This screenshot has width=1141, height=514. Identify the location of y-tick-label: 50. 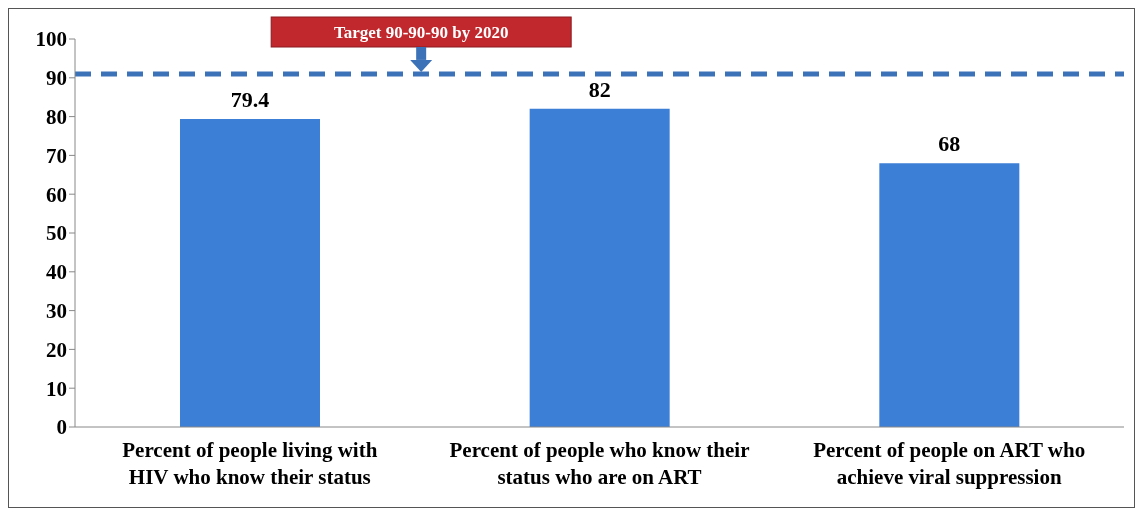
(56, 233).